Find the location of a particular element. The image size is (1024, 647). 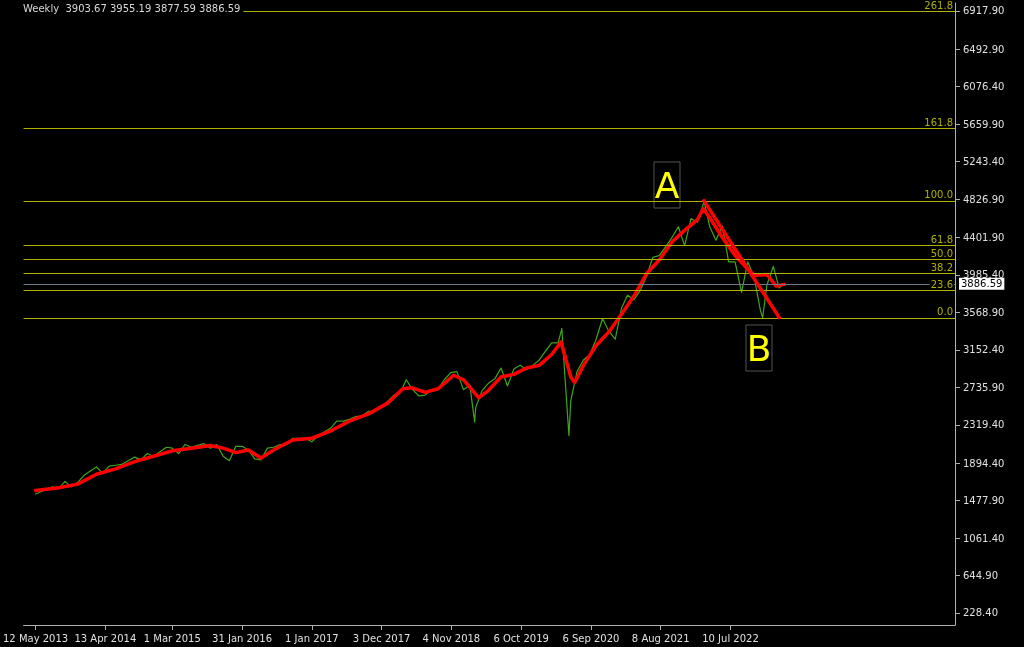

annotation: B is located at coordinates (759, 348).